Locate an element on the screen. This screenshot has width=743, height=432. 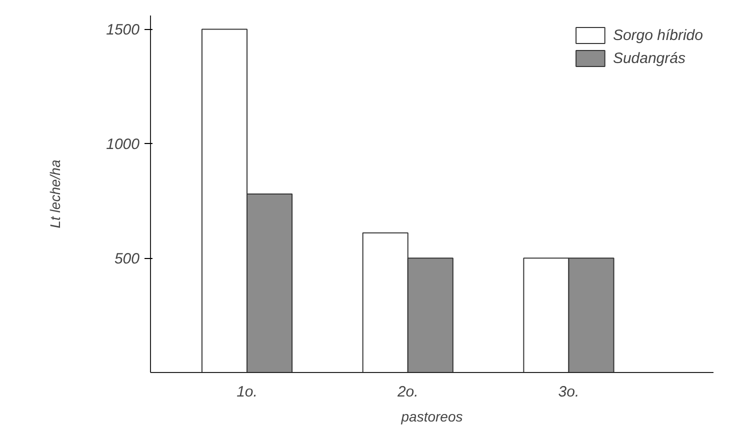
y-tick-label: 1000 is located at coordinates (123, 145).